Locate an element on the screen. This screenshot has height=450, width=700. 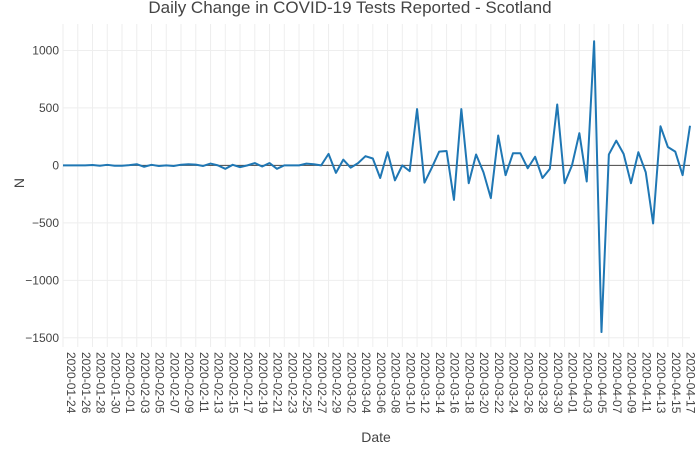
x-tick-label: 2020-02-09 is located at coordinates (189, 383).